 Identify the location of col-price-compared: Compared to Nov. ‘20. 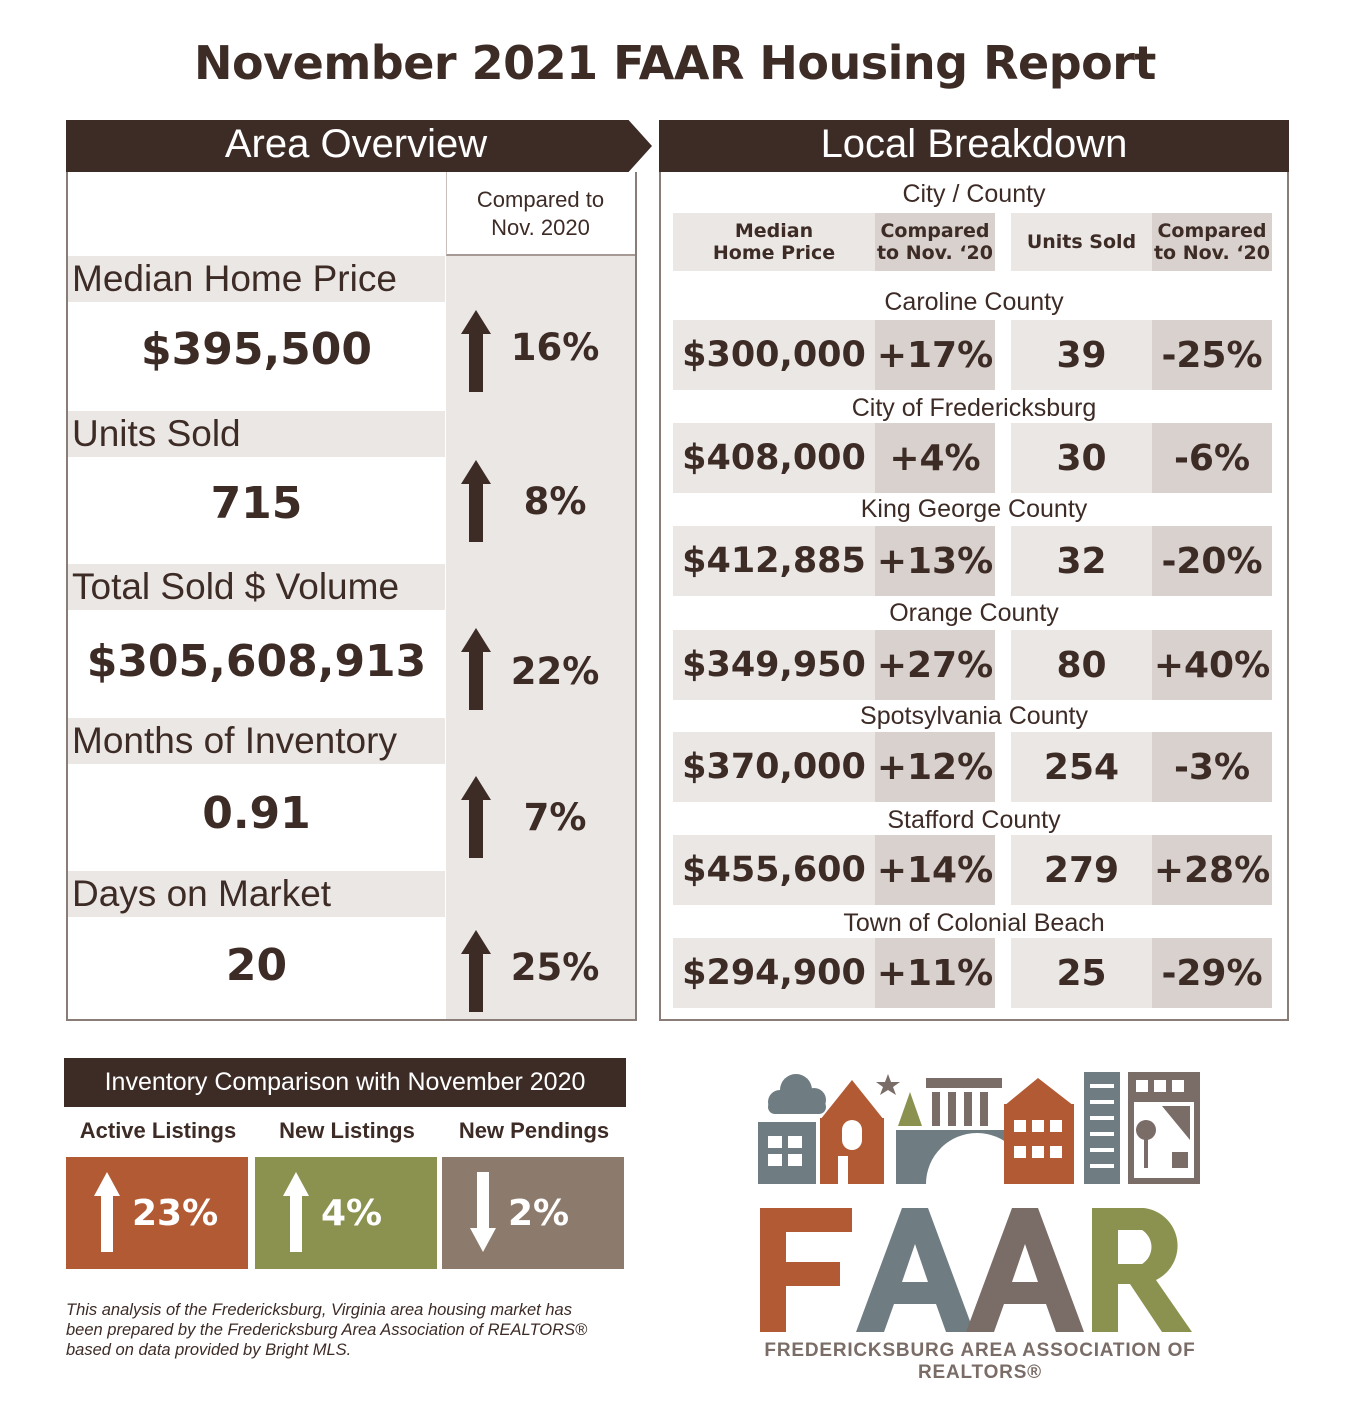
(935, 242).